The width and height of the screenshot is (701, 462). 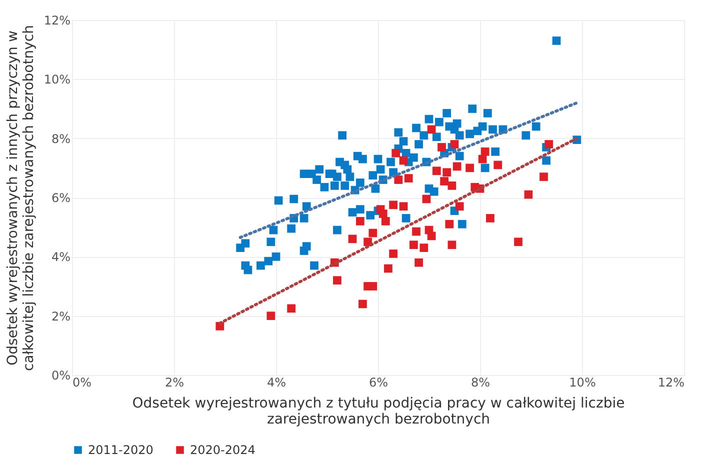 What do you see at coordinates (57, 79) in the screenshot?
I see `y-tick-label: 10%` at bounding box center [57, 79].